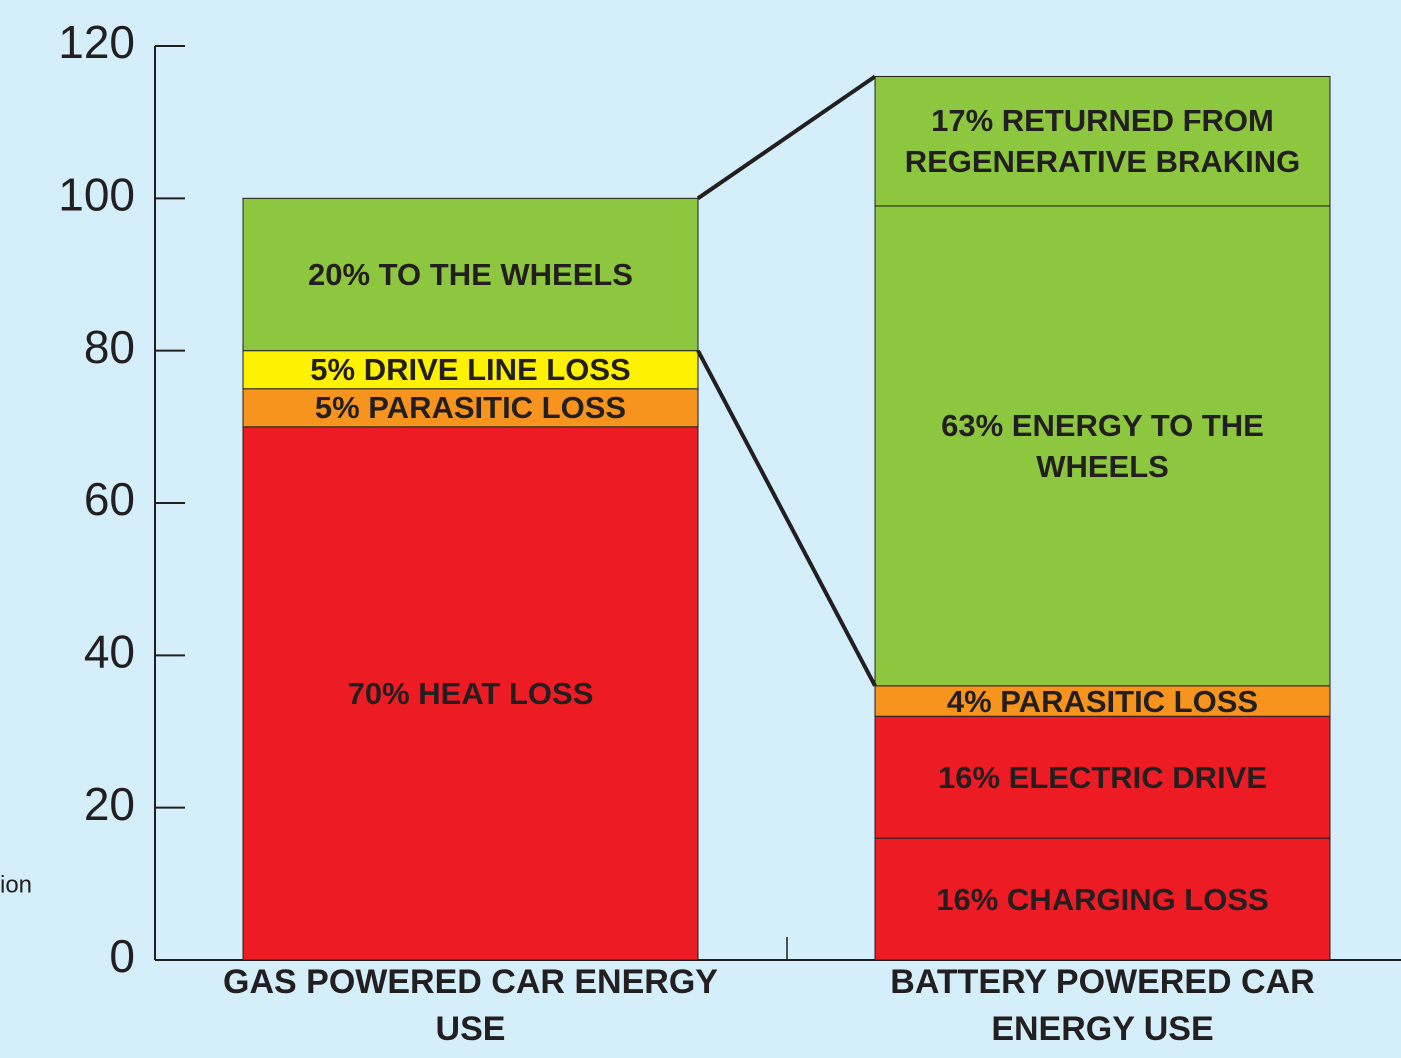 Image resolution: width=1401 pixels, height=1058 pixels. I want to click on segment-label: 70% HEAT LOSS, so click(470, 693).